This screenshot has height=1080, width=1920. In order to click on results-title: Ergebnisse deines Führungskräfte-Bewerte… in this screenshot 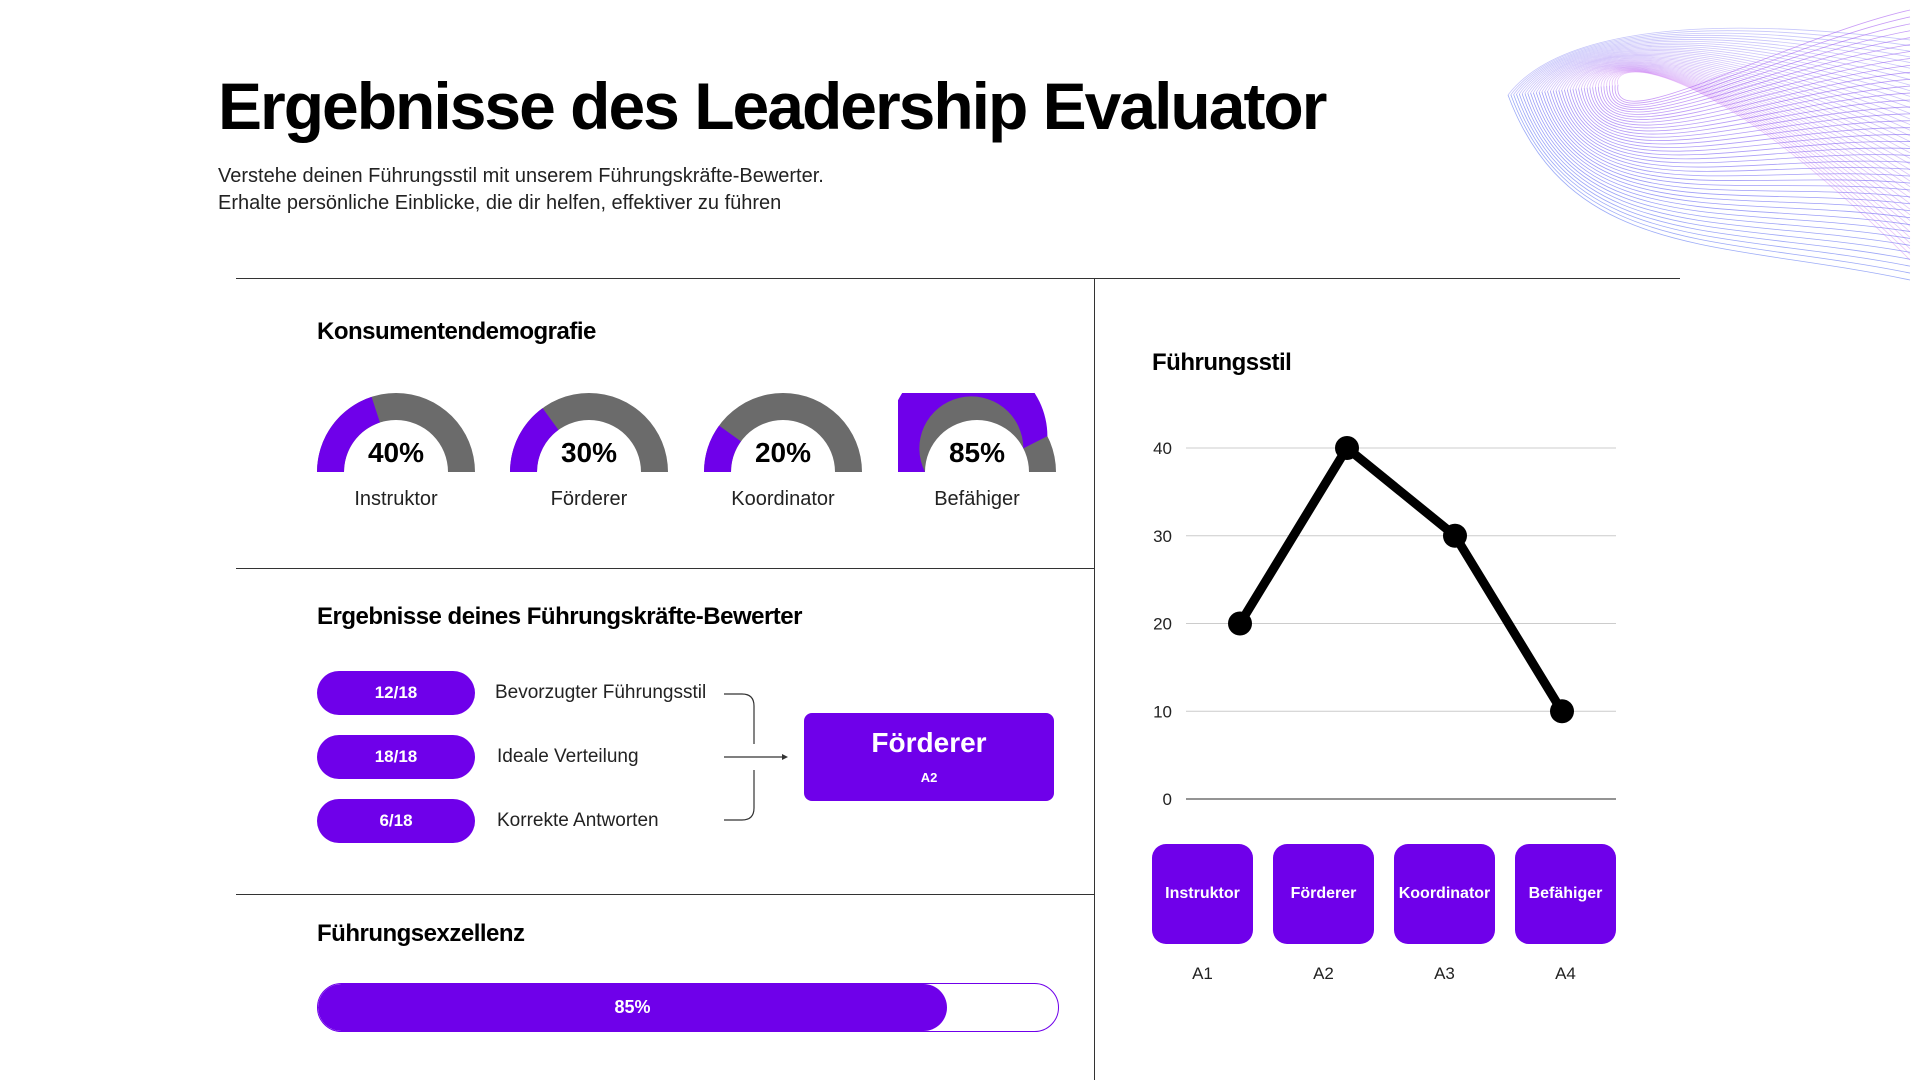, I will do `click(559, 616)`.